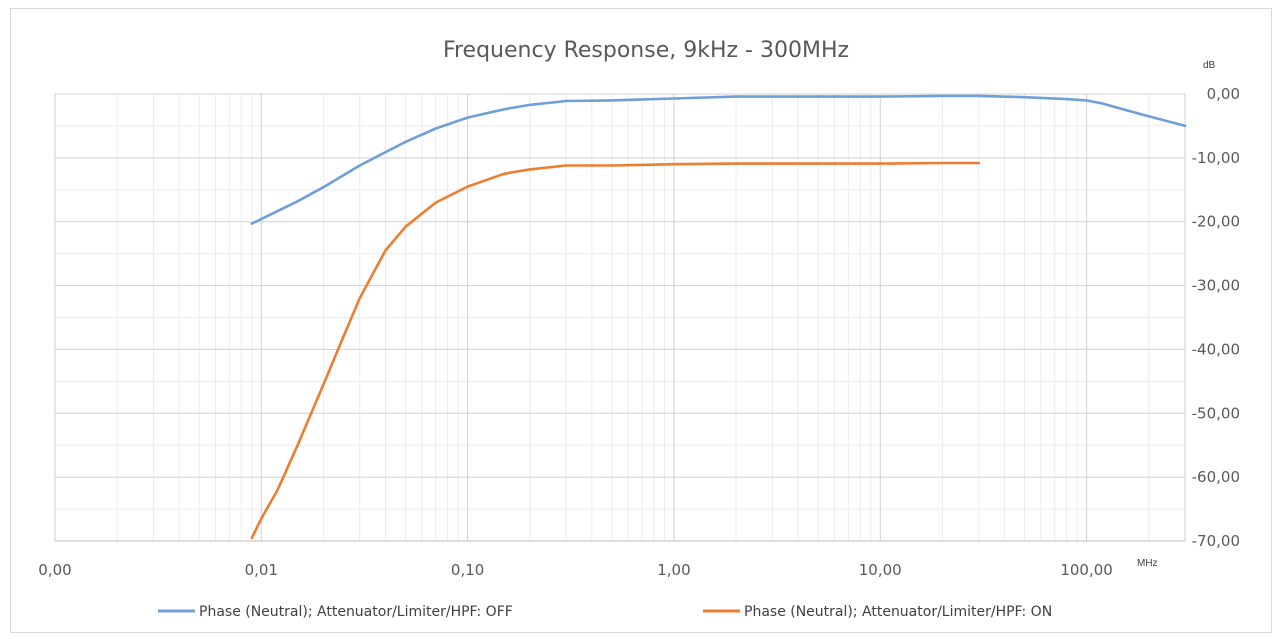  Describe the element at coordinates (1209, 65) in the screenshot. I see `y-axis-unit-label: dB` at that location.